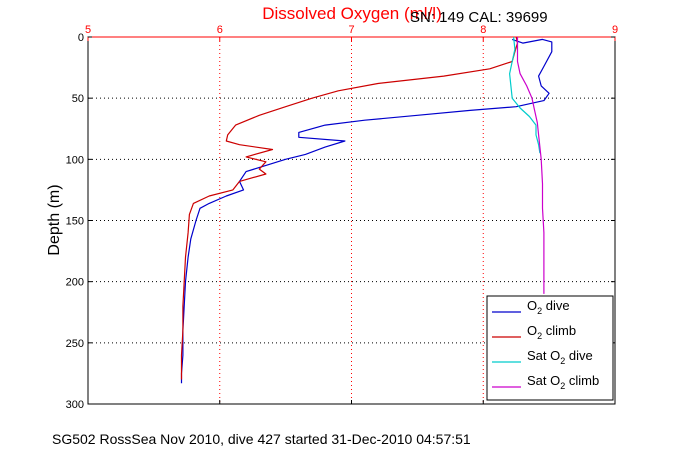  I want to click on y-tick-label: 0, so click(81, 38).